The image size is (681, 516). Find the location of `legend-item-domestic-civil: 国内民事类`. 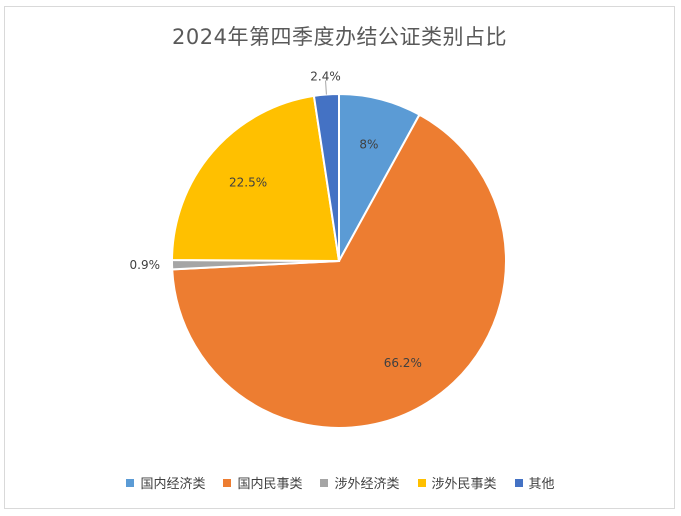

legend-item-domestic-civil: 国内民事类 is located at coordinates (262, 482).